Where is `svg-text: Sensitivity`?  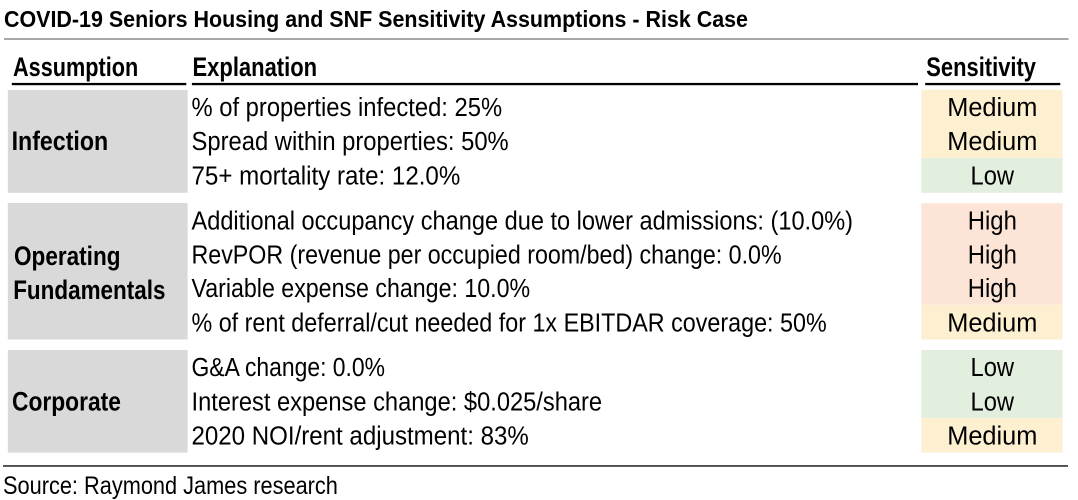 svg-text: Sensitivity is located at coordinates (981, 67).